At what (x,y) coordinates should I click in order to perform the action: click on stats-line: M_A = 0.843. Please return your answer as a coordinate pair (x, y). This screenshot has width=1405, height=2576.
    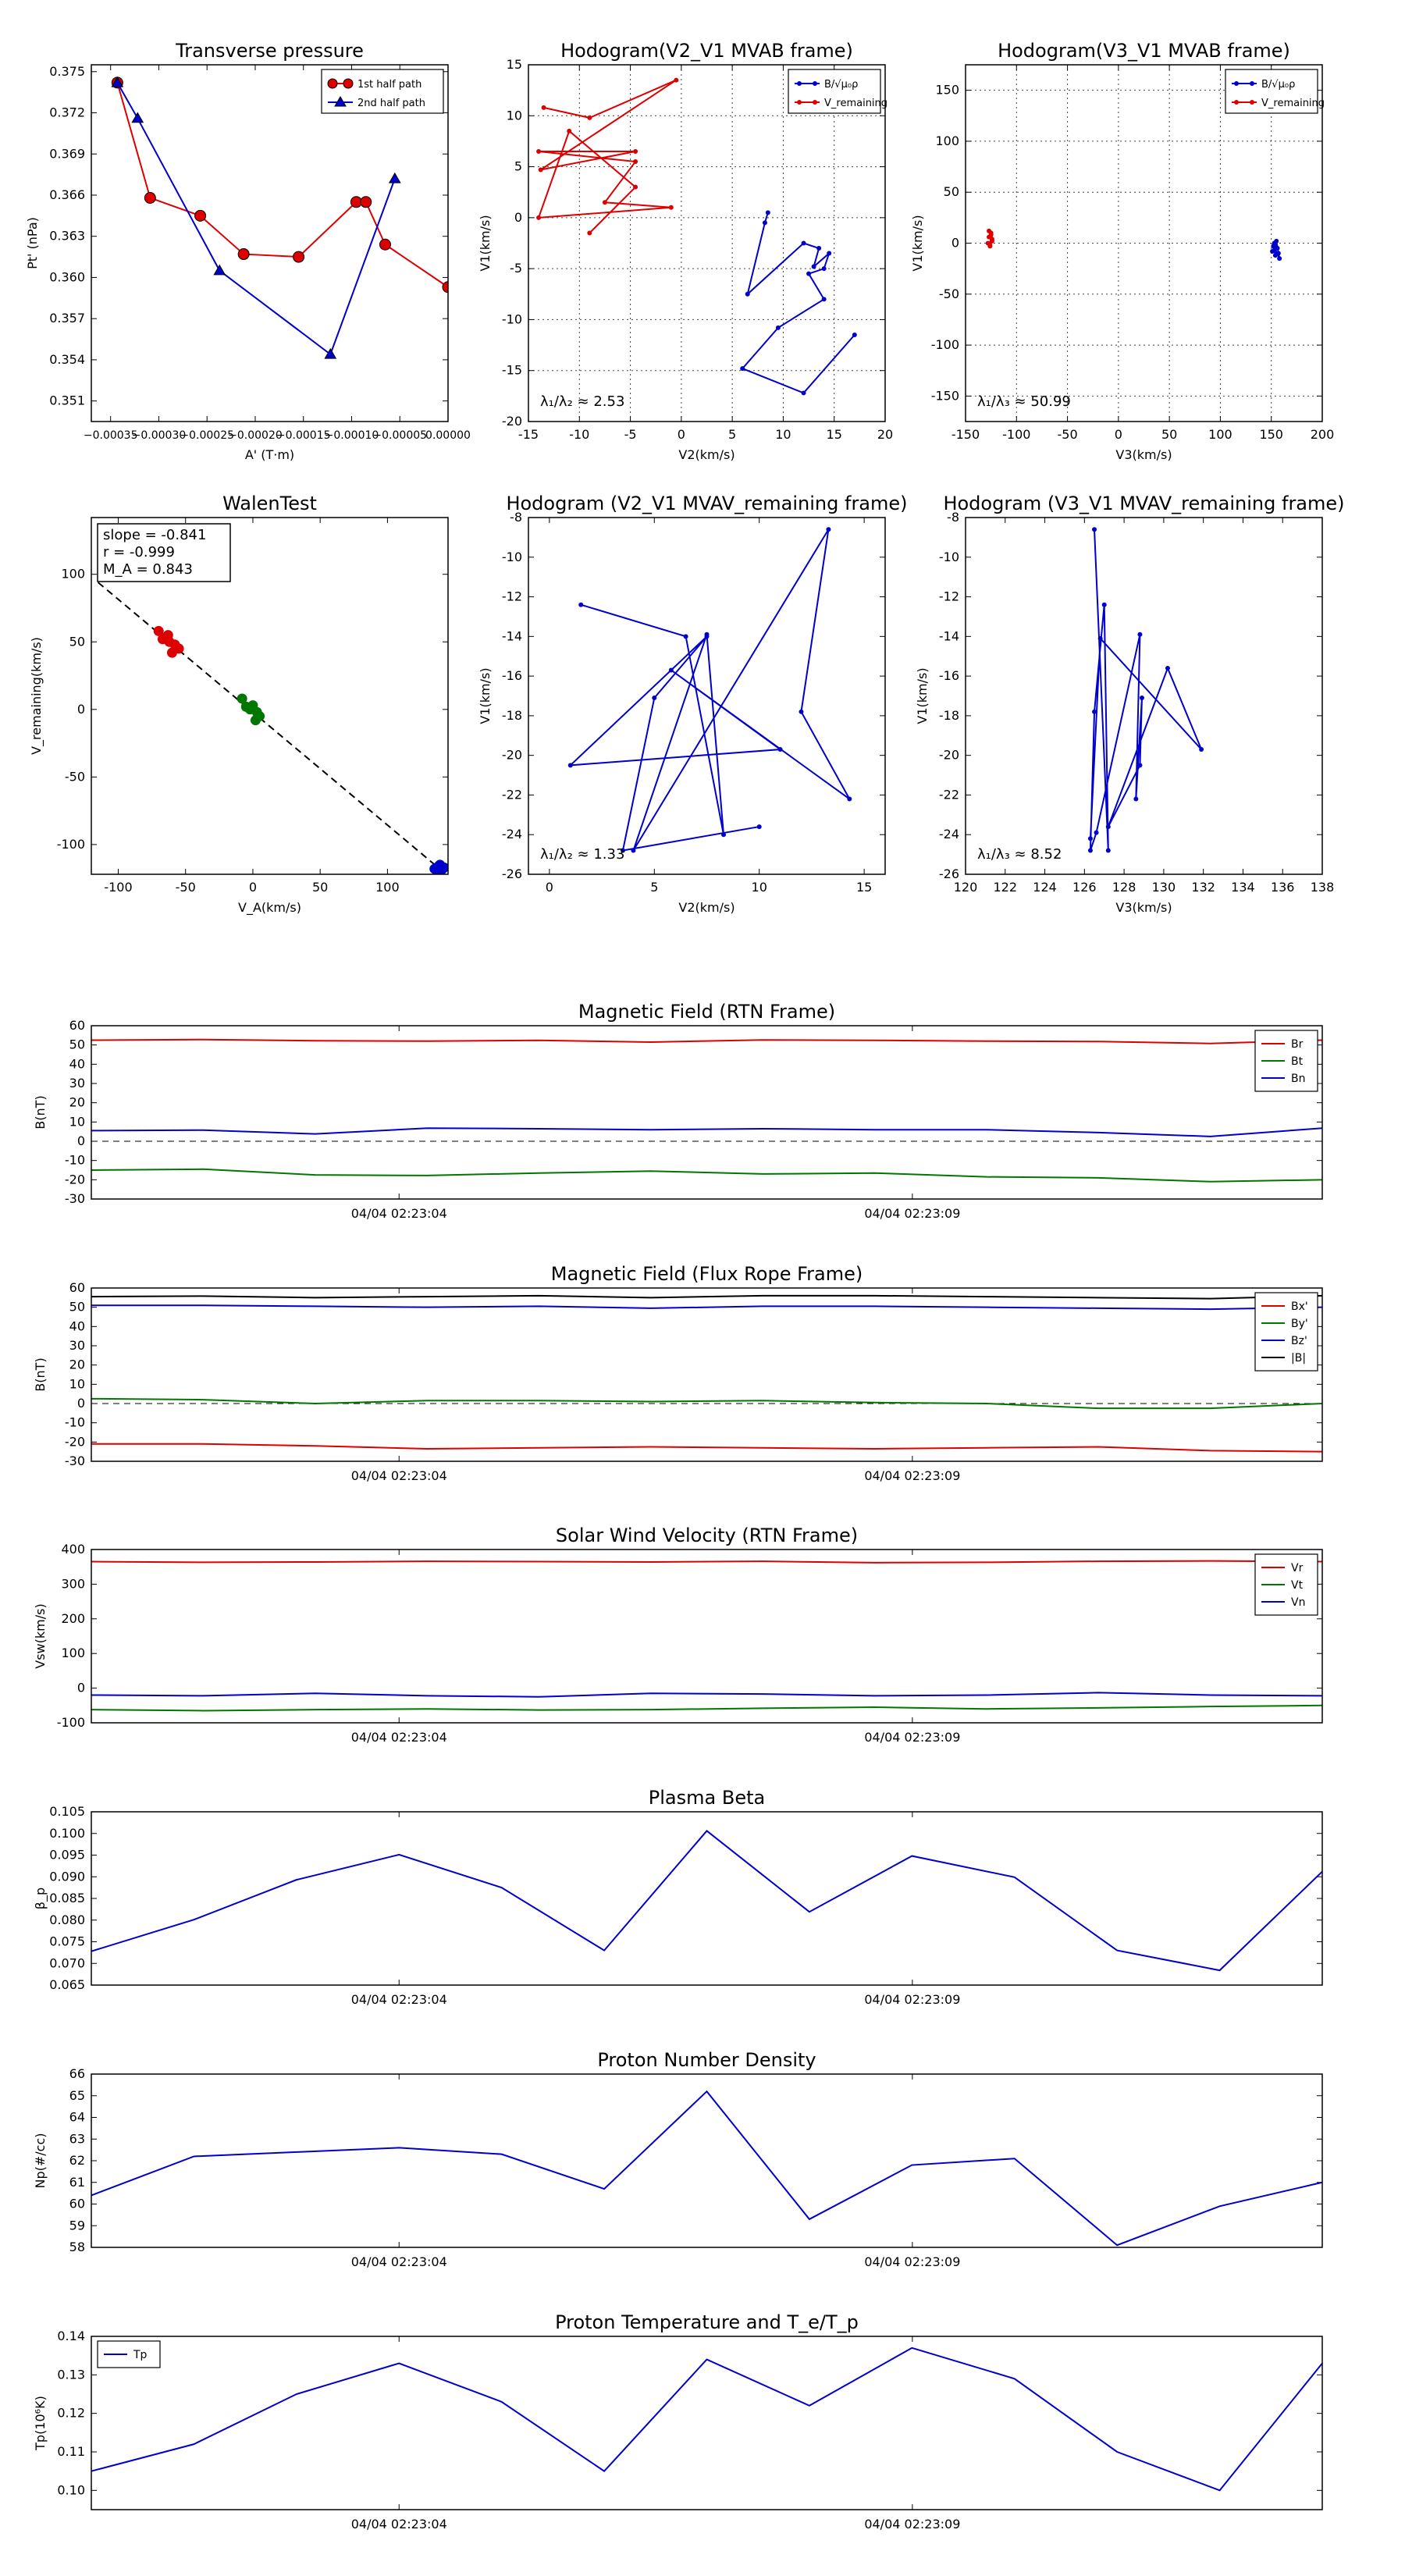
    Looking at the image, I should click on (148, 569).